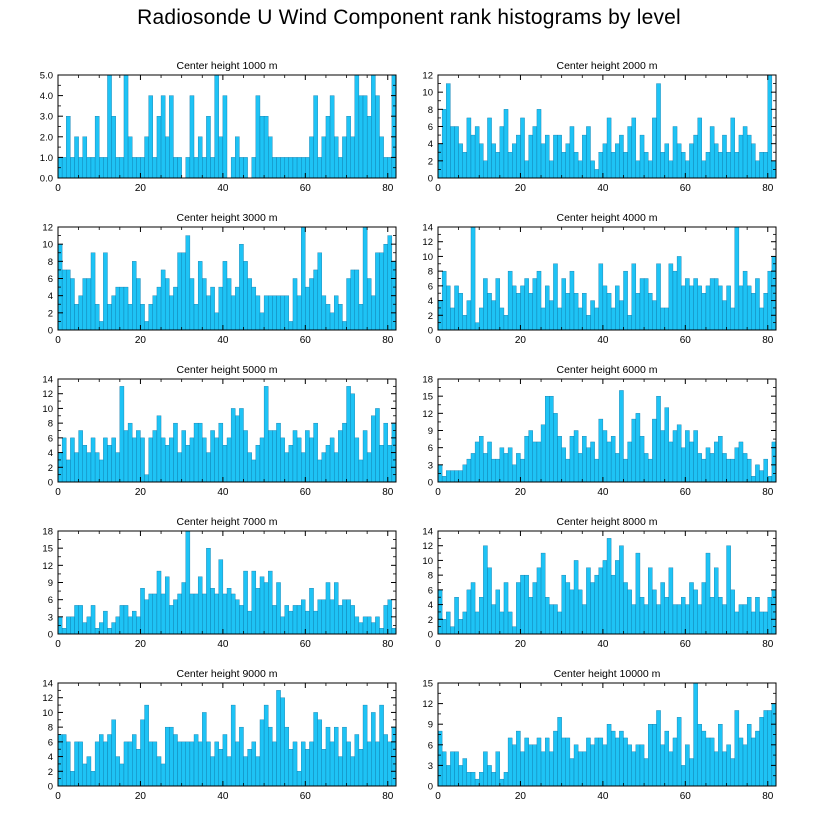 The width and height of the screenshot is (818, 824). What do you see at coordinates (430, 620) in the screenshot?
I see `y-tick-label: 2` at bounding box center [430, 620].